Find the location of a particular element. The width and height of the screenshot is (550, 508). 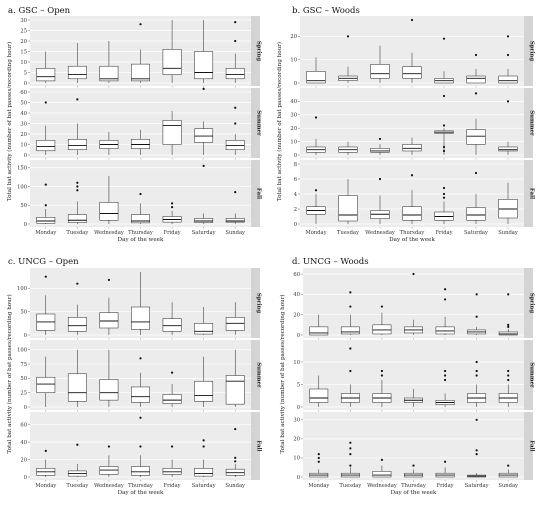

panel-1-fall-strip is located at coordinates (255, 193).